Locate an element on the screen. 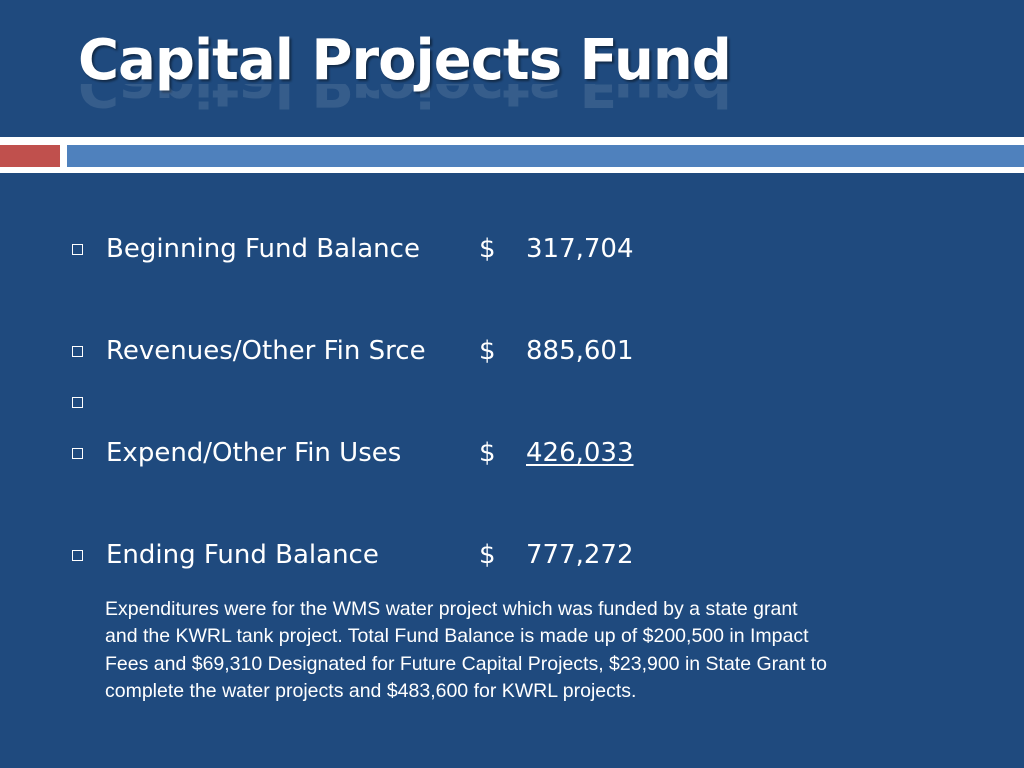 This screenshot has width=1024, height=768. divider-red-accent is located at coordinates (30, 156).